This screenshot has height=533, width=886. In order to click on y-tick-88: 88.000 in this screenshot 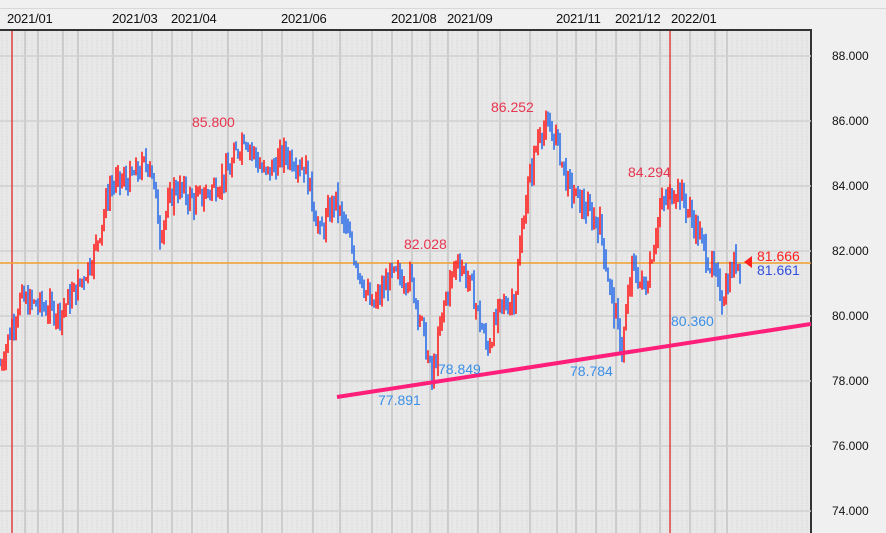, I will do `click(850, 56)`.